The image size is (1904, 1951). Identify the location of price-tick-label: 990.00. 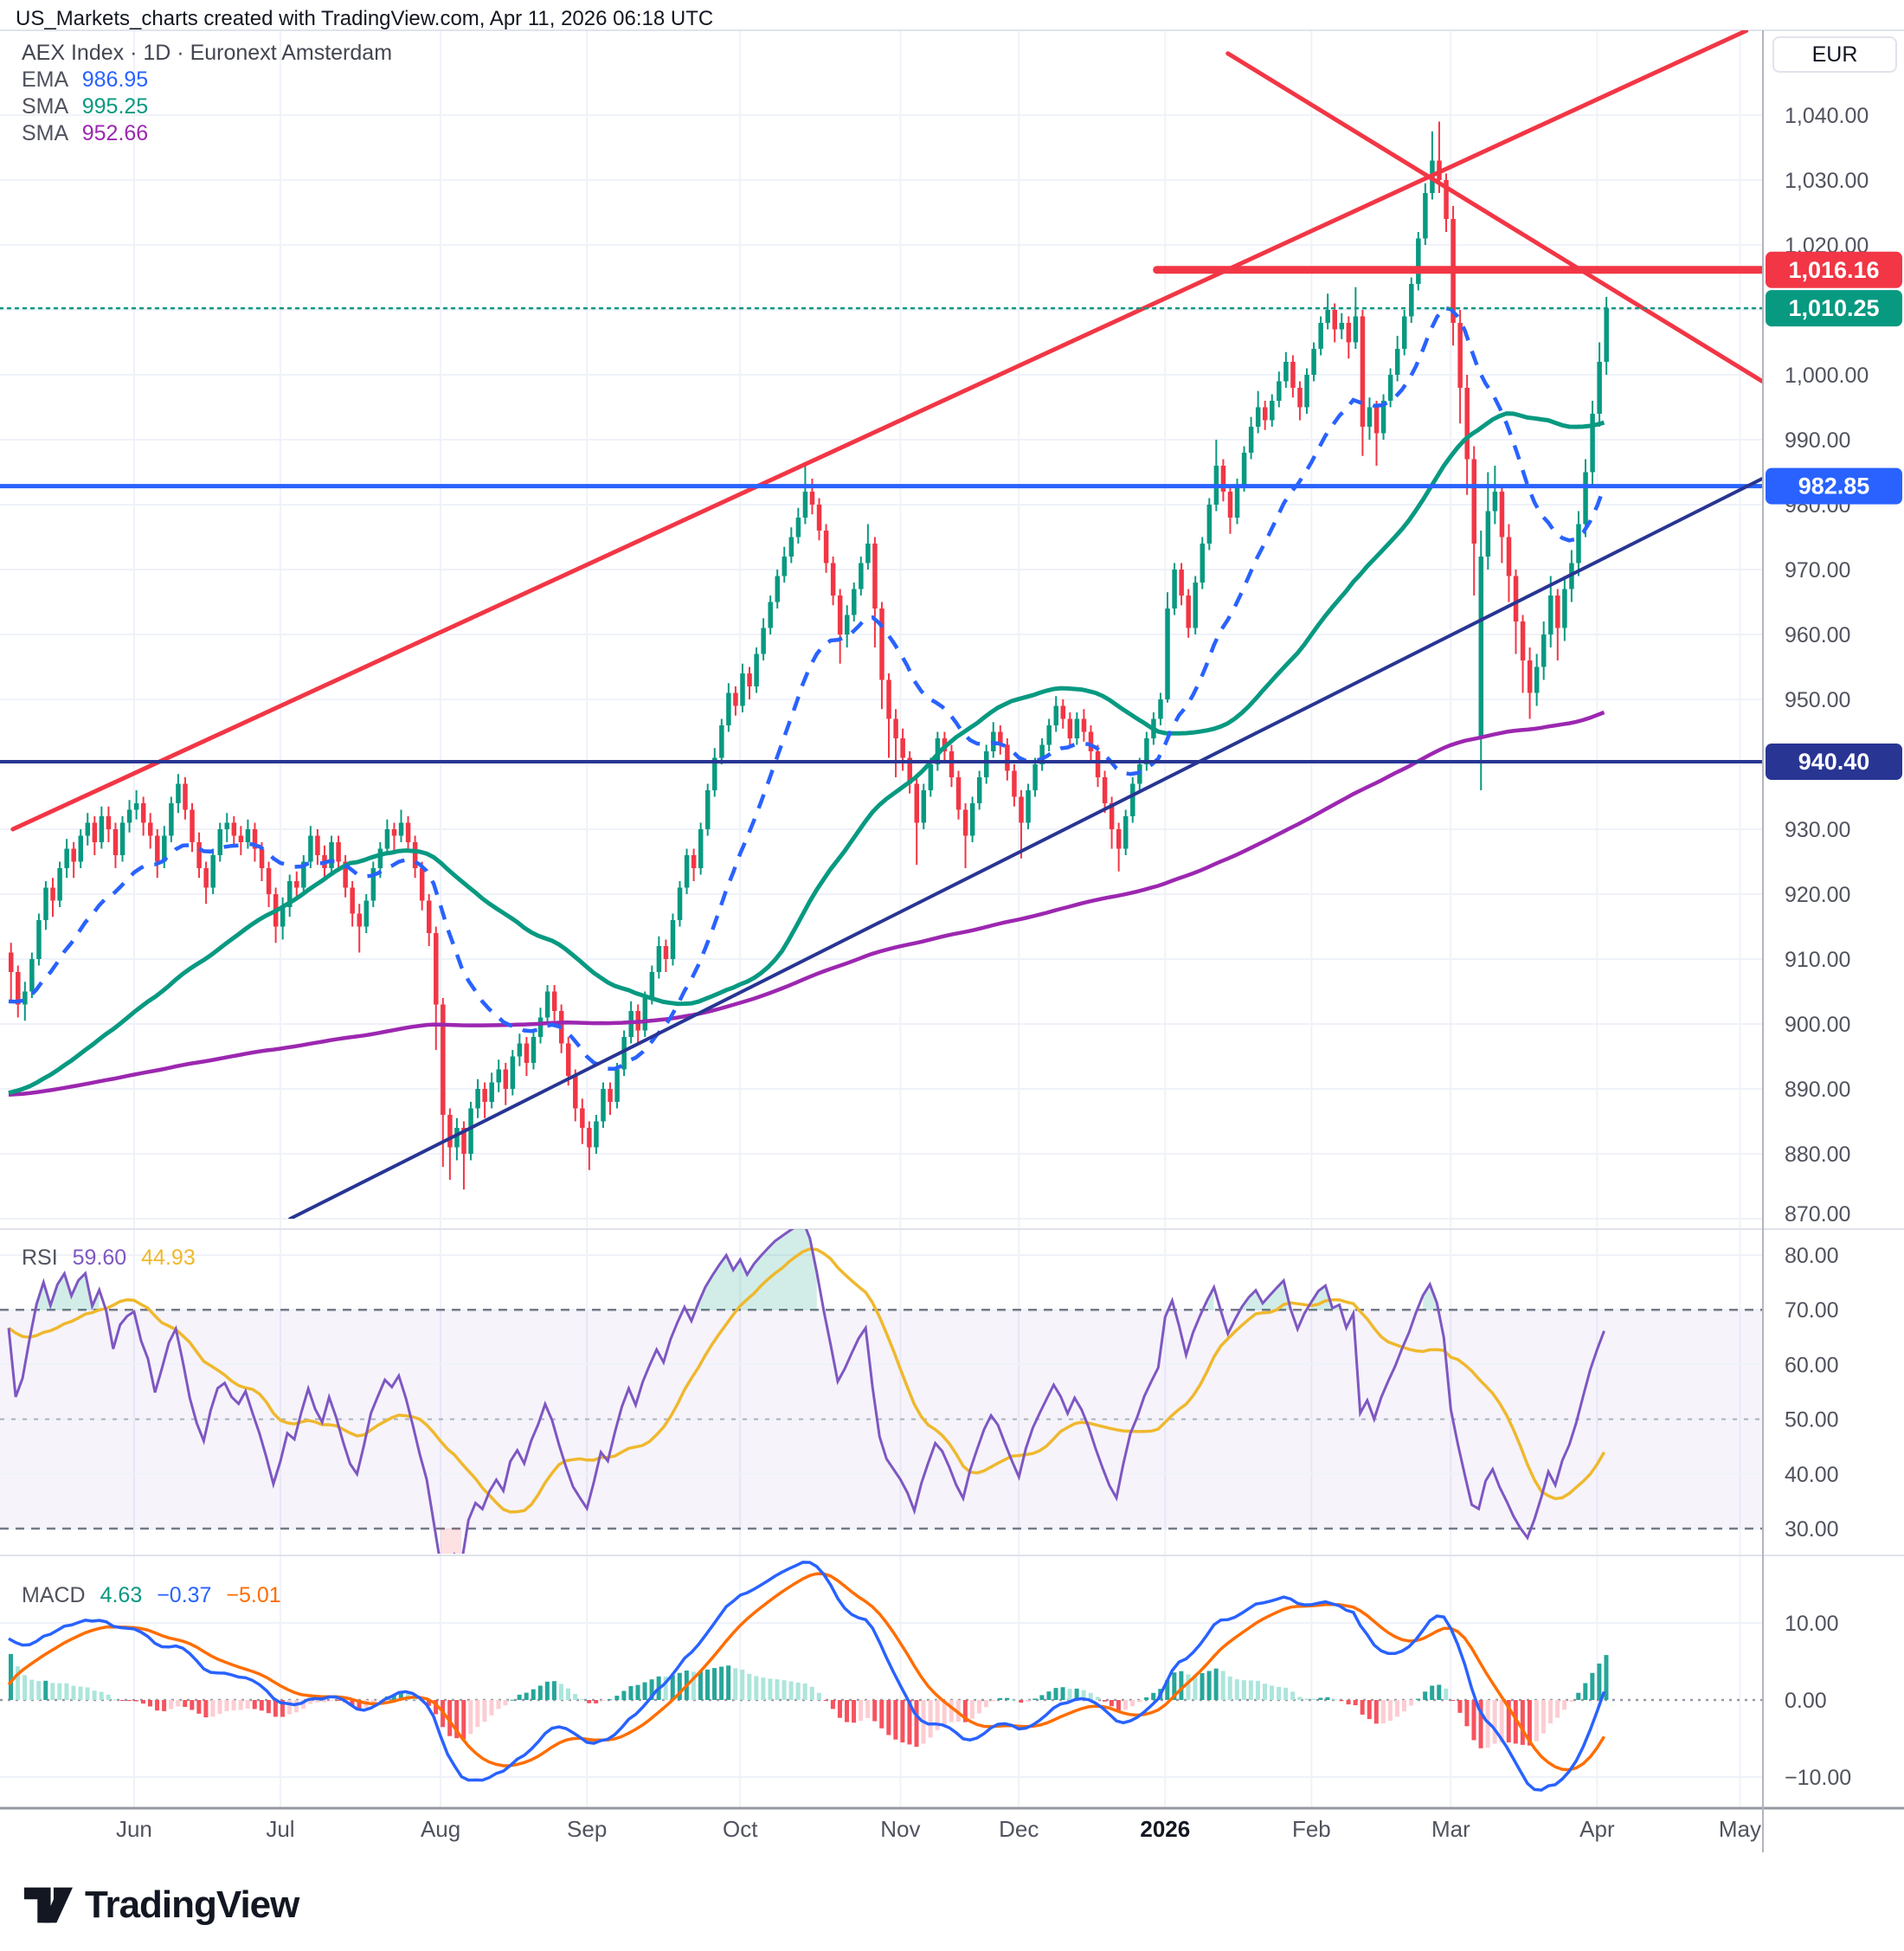
(1817, 440).